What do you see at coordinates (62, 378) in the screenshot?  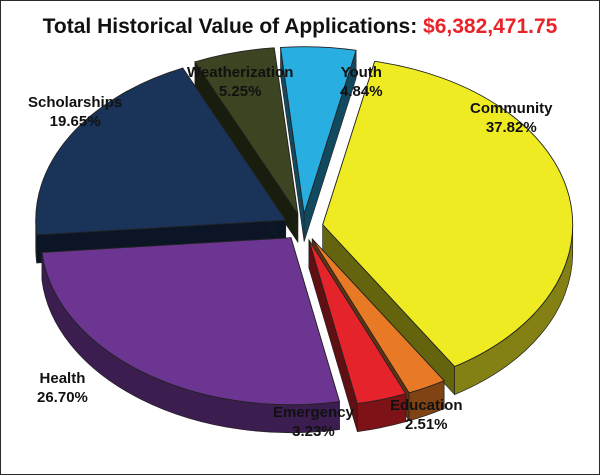 I see `label-health-name: Health` at bounding box center [62, 378].